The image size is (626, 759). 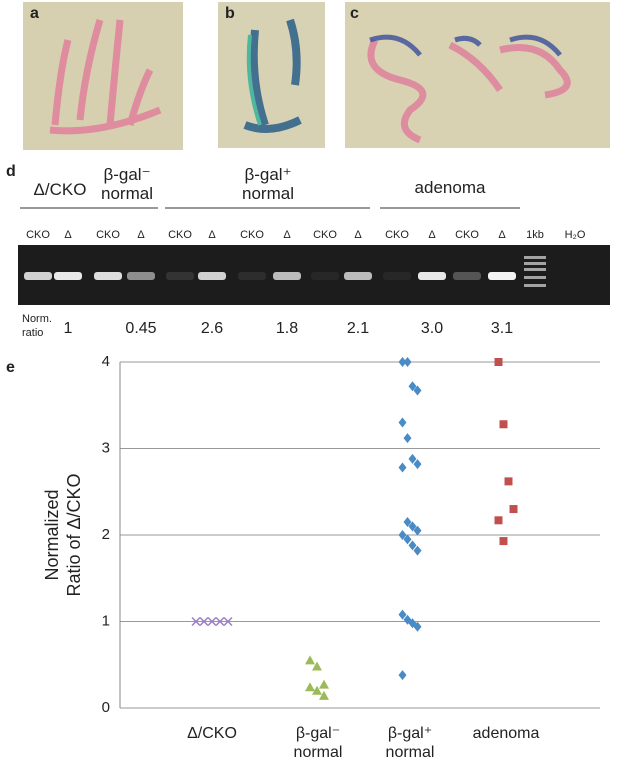 What do you see at coordinates (106, 620) in the screenshot?
I see `y-tick-label: 1` at bounding box center [106, 620].